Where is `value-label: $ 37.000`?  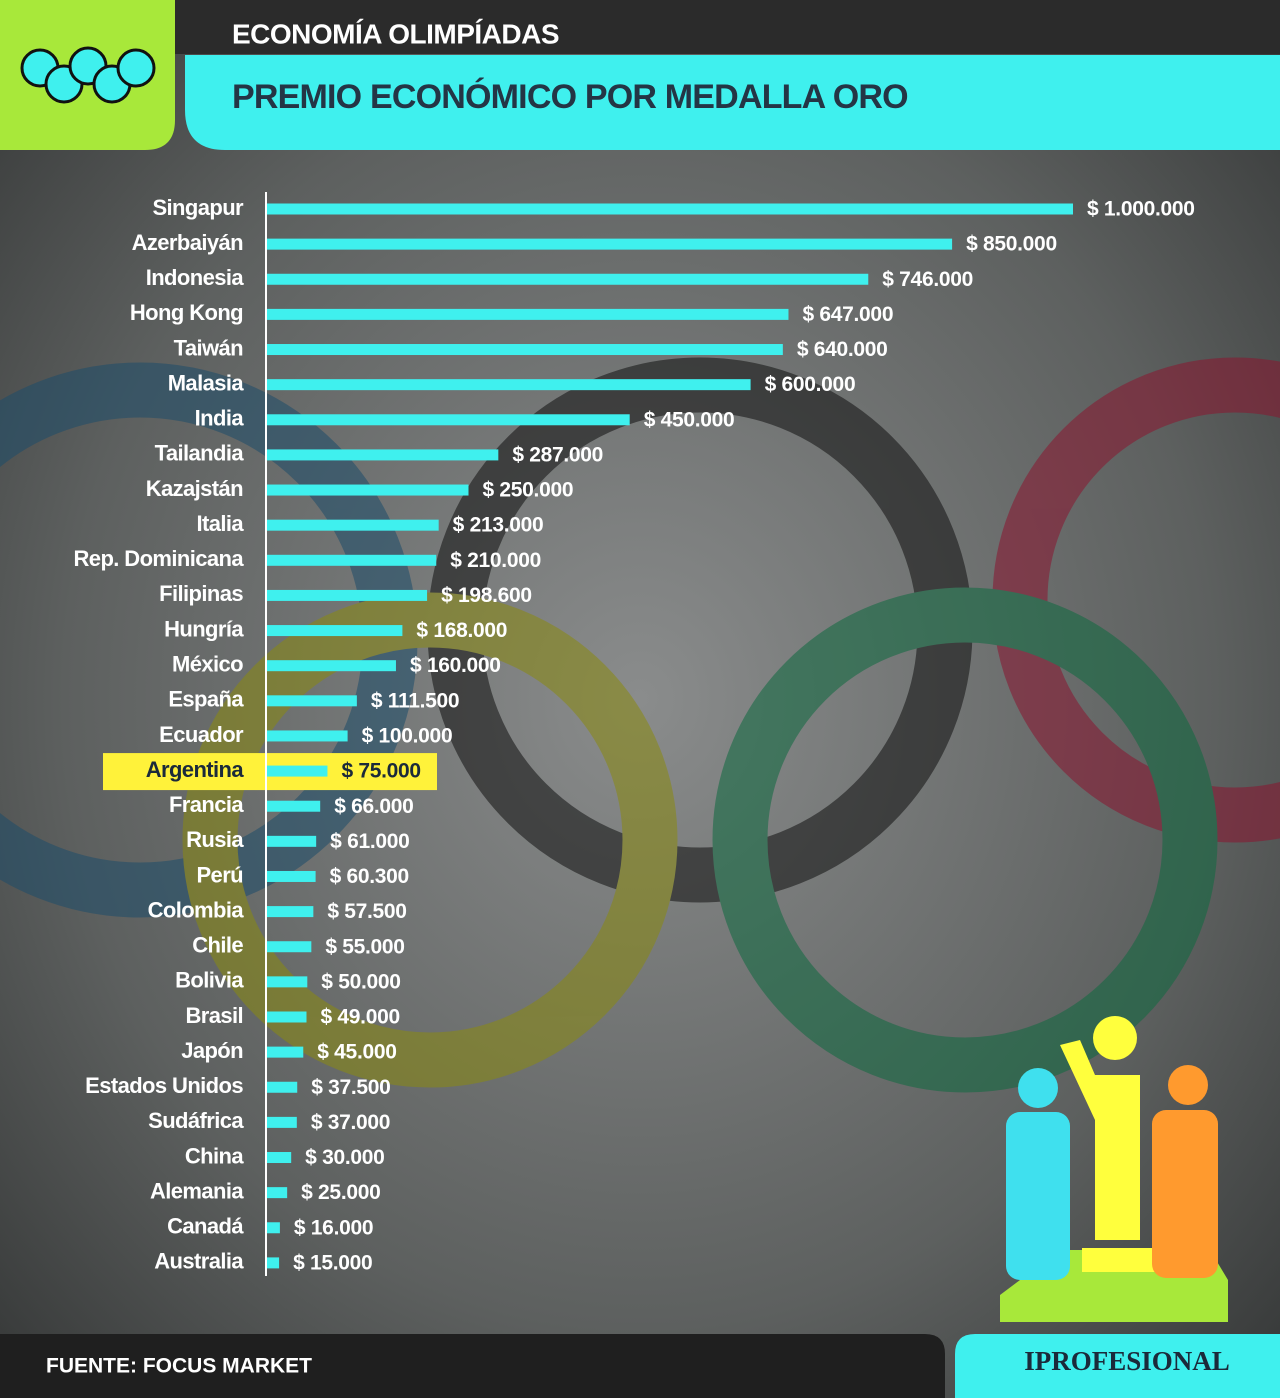 value-label: $ 37.000 is located at coordinates (350, 1122).